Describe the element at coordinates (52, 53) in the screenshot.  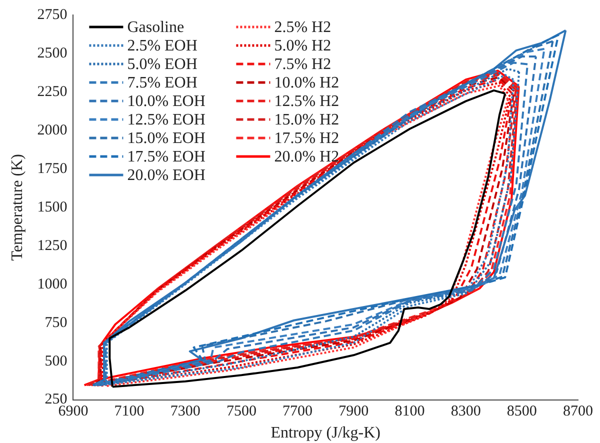
I see `y-tick-label: 2500` at that location.